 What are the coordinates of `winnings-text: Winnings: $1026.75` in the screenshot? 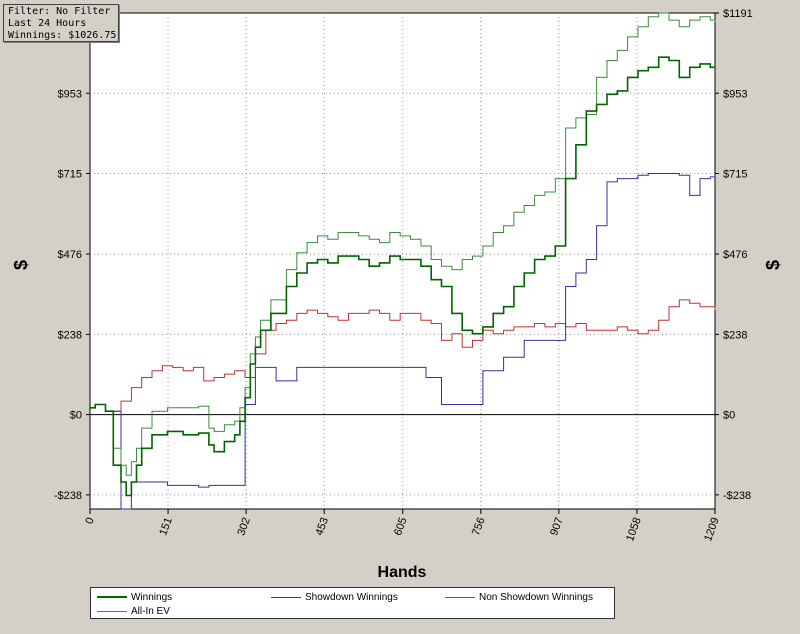 It's located at (62, 35).